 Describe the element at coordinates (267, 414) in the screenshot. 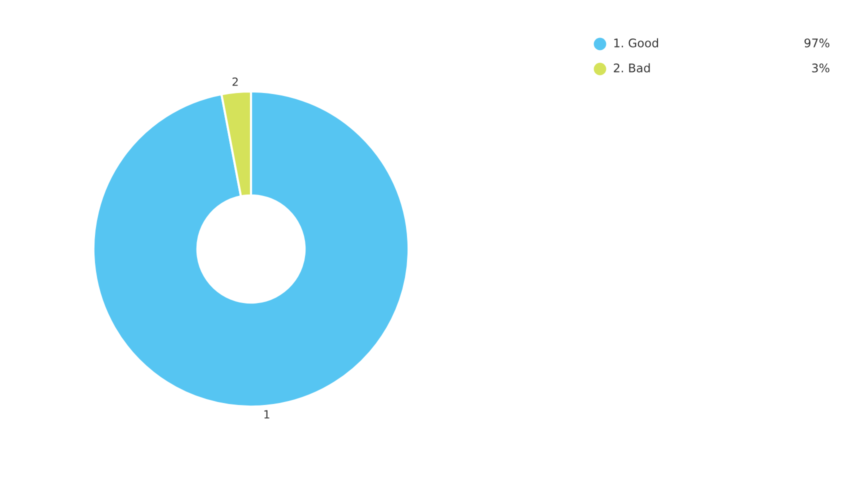

I see `text: 1` at that location.